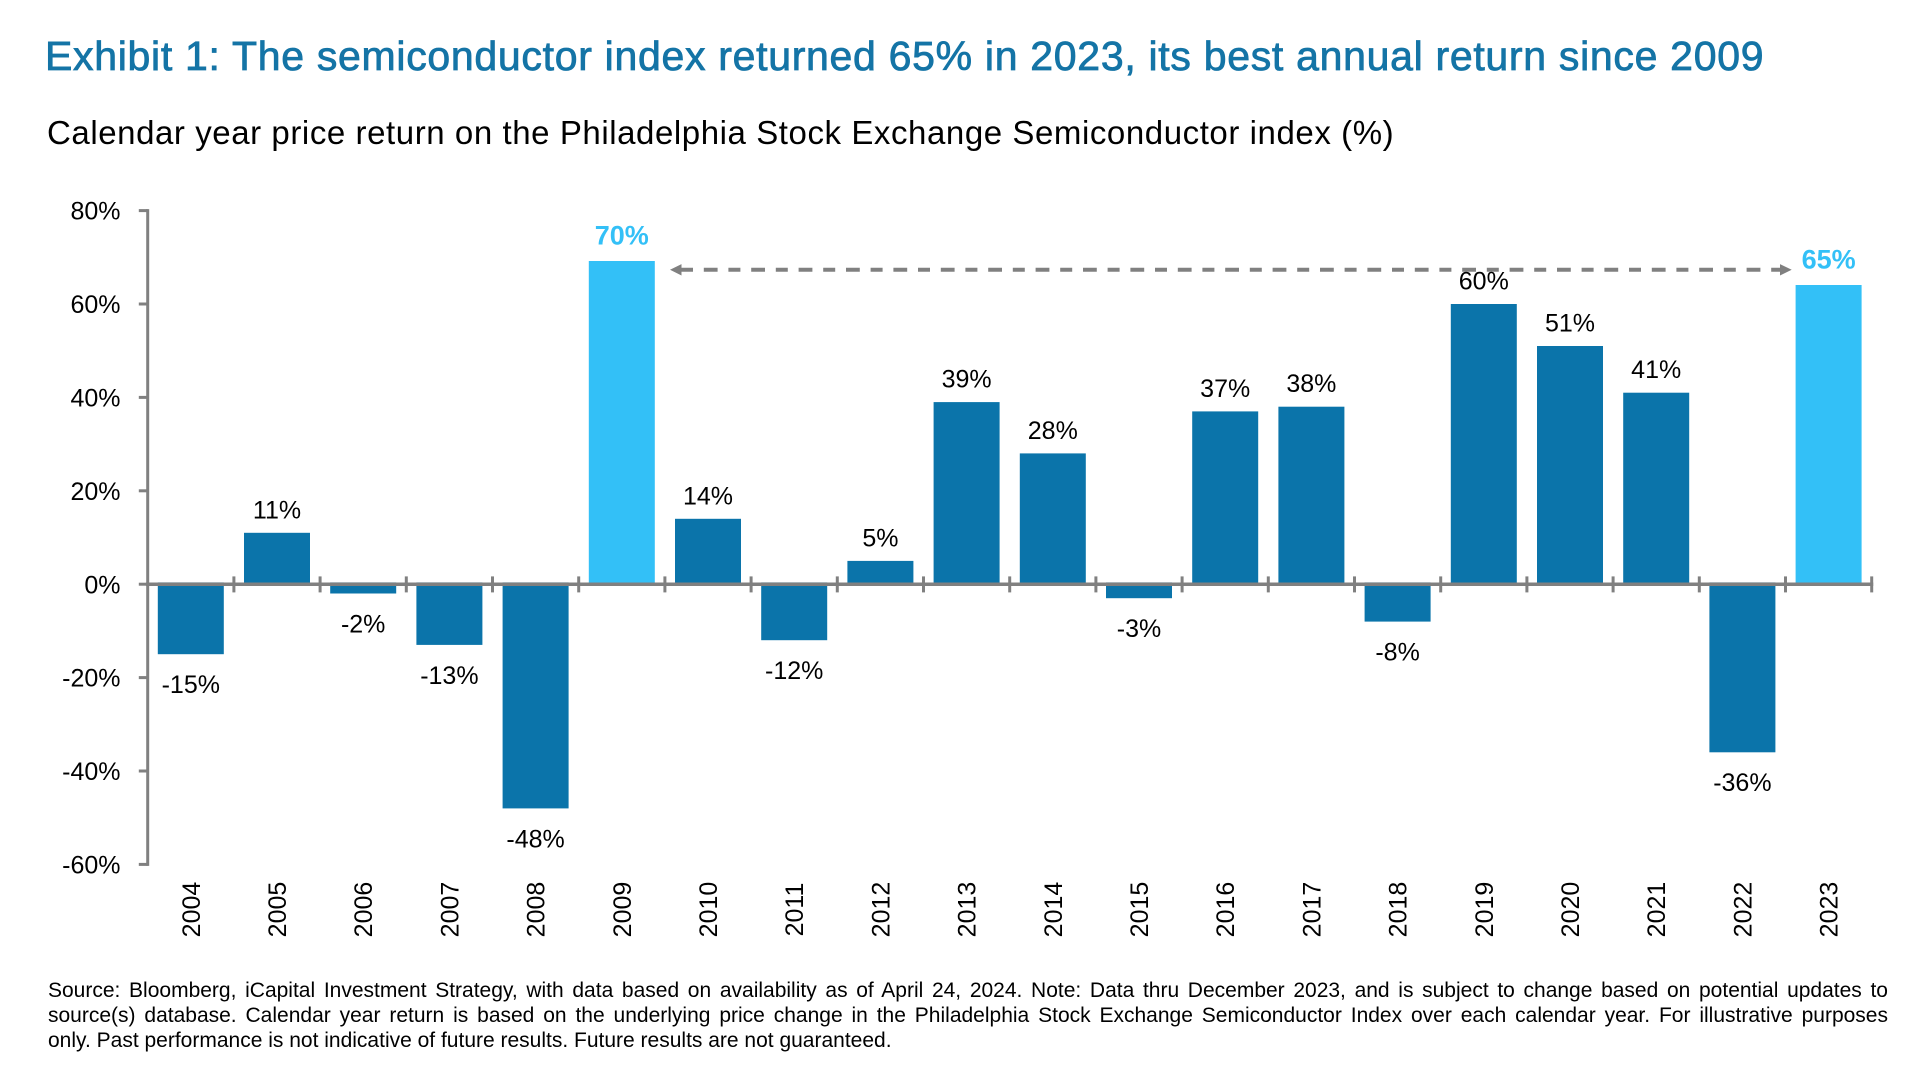 The image size is (1920, 1080). I want to click on svg-text: 2008, so click(537, 910).